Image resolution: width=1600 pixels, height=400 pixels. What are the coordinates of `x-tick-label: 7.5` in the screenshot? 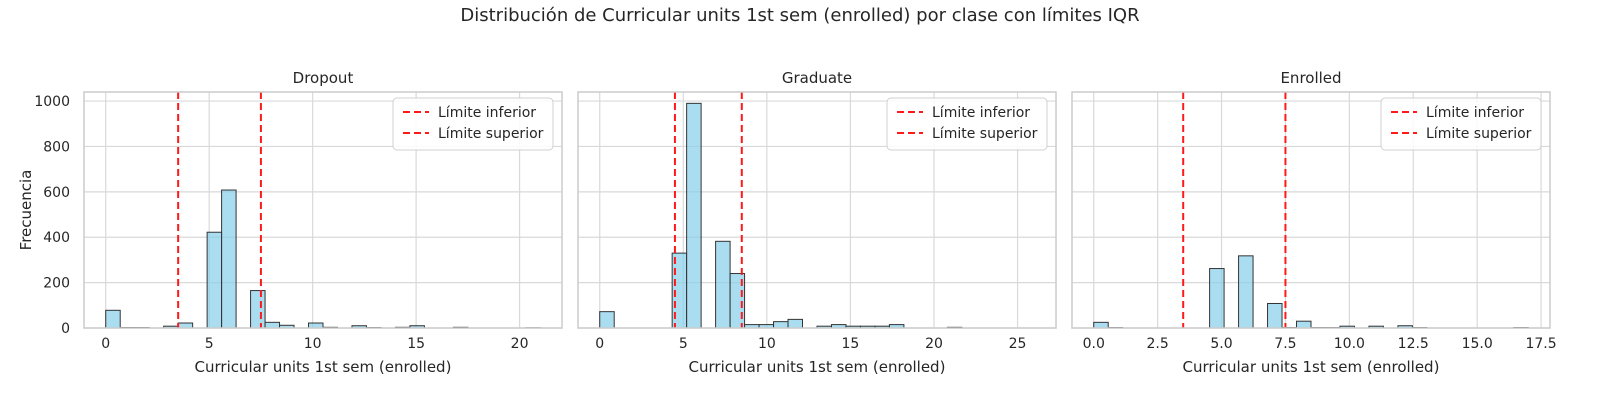 It's located at (1285, 344).